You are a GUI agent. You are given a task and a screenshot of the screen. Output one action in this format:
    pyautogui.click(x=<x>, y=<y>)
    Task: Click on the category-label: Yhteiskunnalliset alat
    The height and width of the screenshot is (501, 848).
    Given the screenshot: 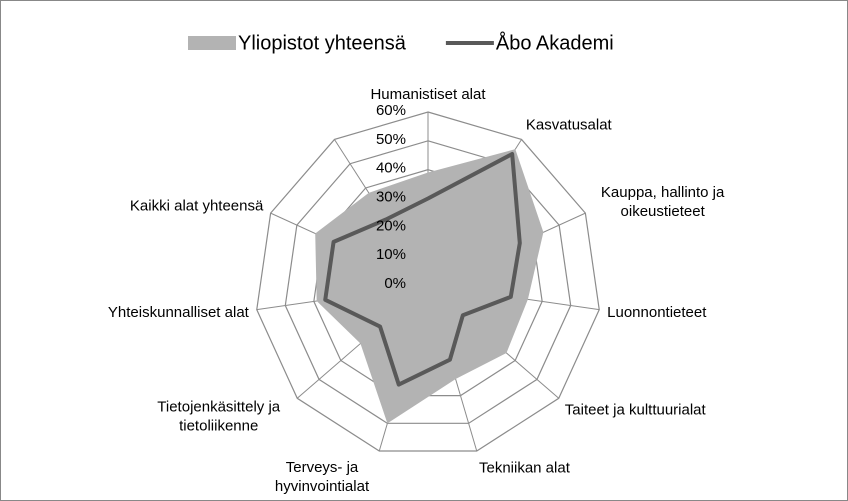 What is the action you would take?
    pyautogui.click(x=178, y=312)
    